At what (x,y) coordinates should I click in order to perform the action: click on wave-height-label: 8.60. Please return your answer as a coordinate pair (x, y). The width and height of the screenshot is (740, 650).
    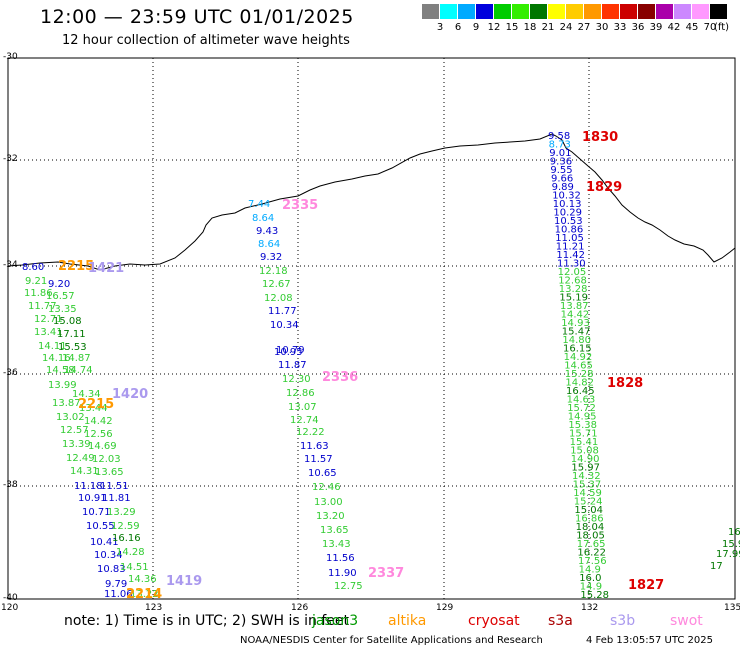
    Looking at the image, I should click on (33, 267).